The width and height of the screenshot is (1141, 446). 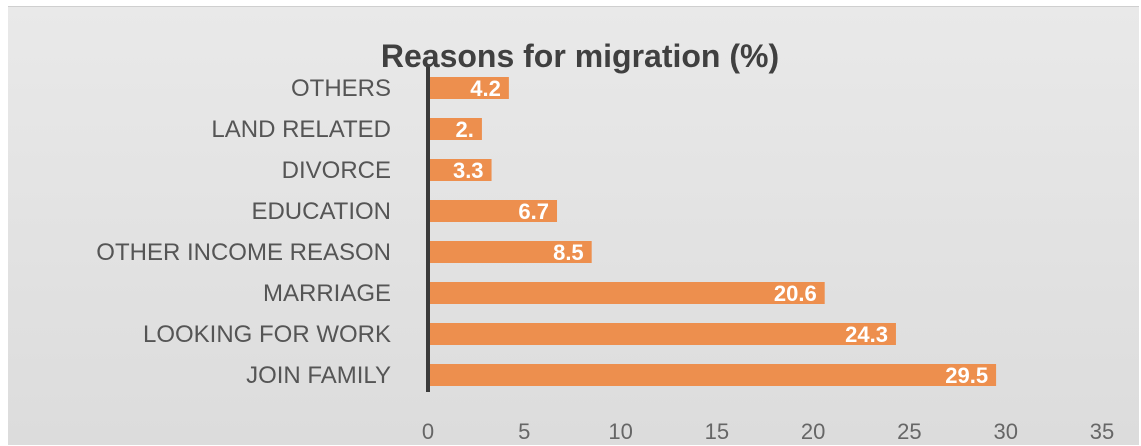 I want to click on bar-other-income-reason, so click(x=510, y=252).